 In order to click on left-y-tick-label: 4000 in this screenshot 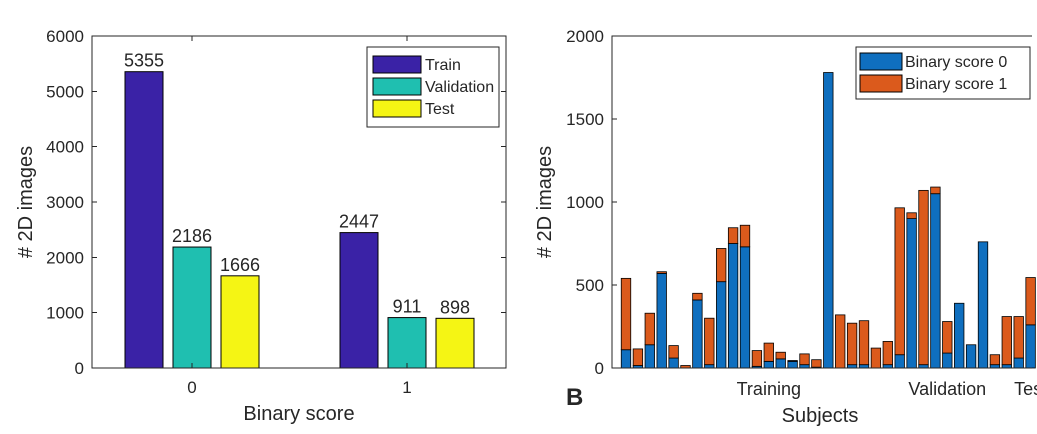, I will do `click(65, 147)`.